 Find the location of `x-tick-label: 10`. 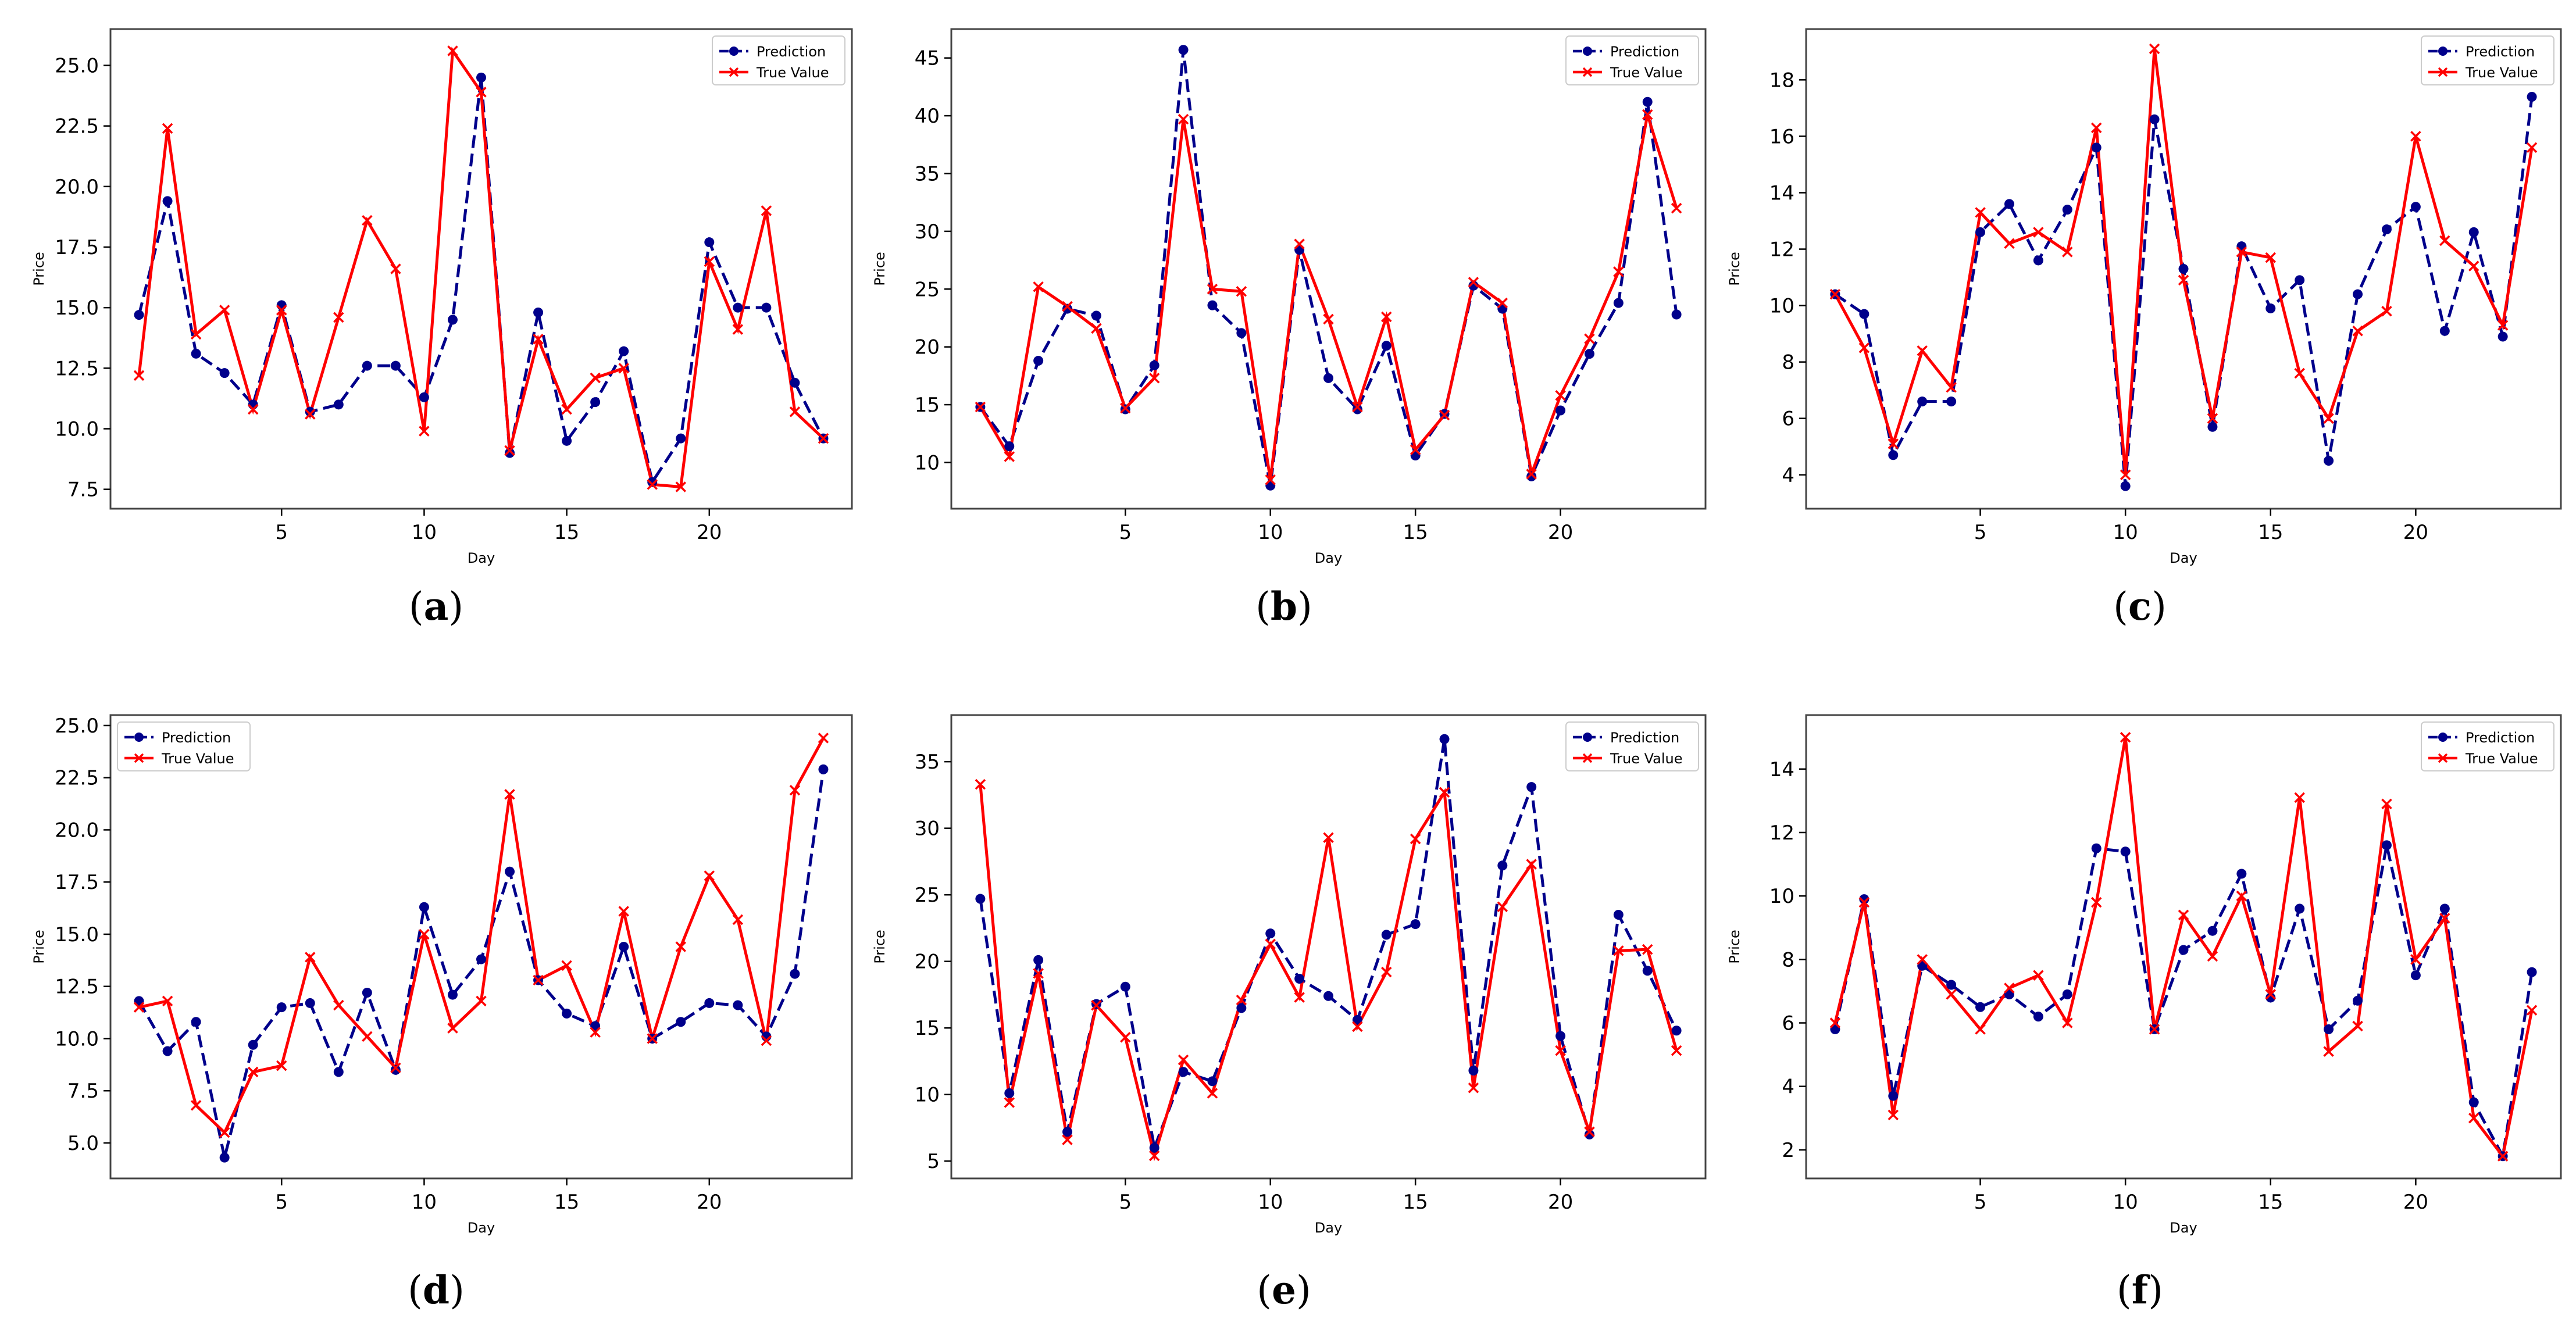

x-tick-label: 10 is located at coordinates (1271, 532).